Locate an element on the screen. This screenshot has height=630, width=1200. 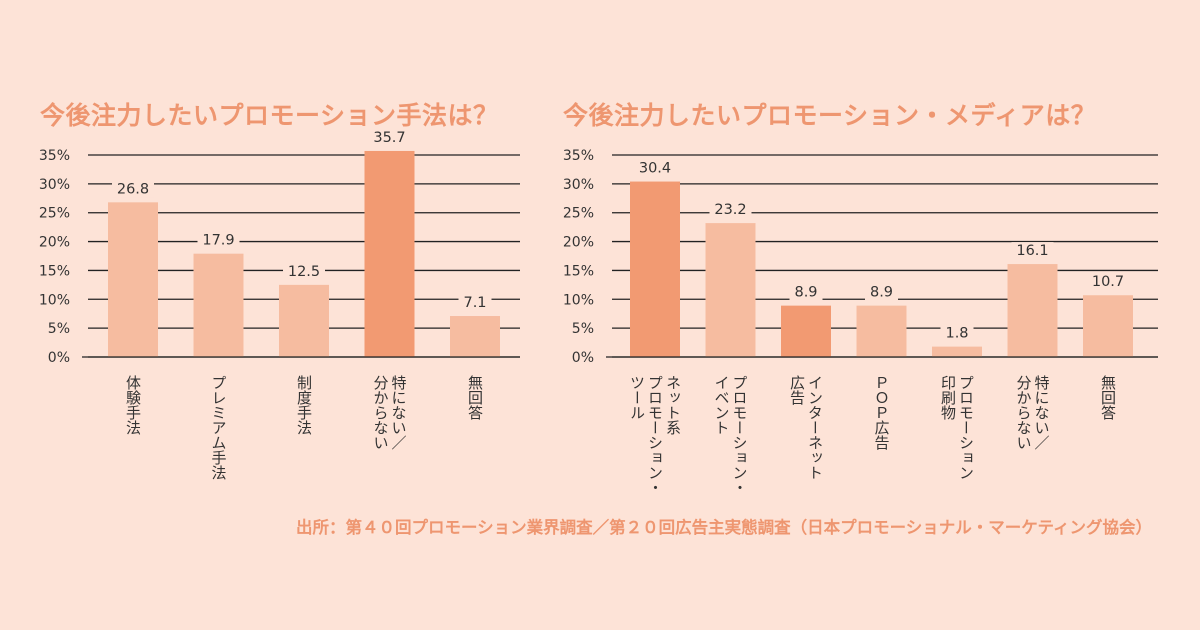
value-label: 26.8 is located at coordinates (133, 189).